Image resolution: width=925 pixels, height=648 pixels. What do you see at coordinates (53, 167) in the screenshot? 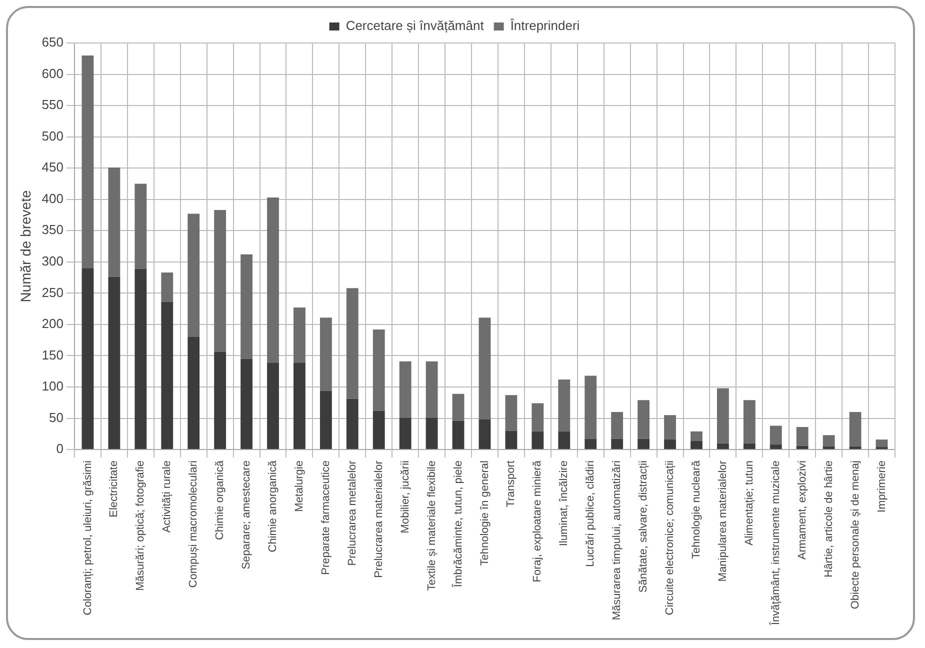
I see `y-tick-label: 450` at bounding box center [53, 167].